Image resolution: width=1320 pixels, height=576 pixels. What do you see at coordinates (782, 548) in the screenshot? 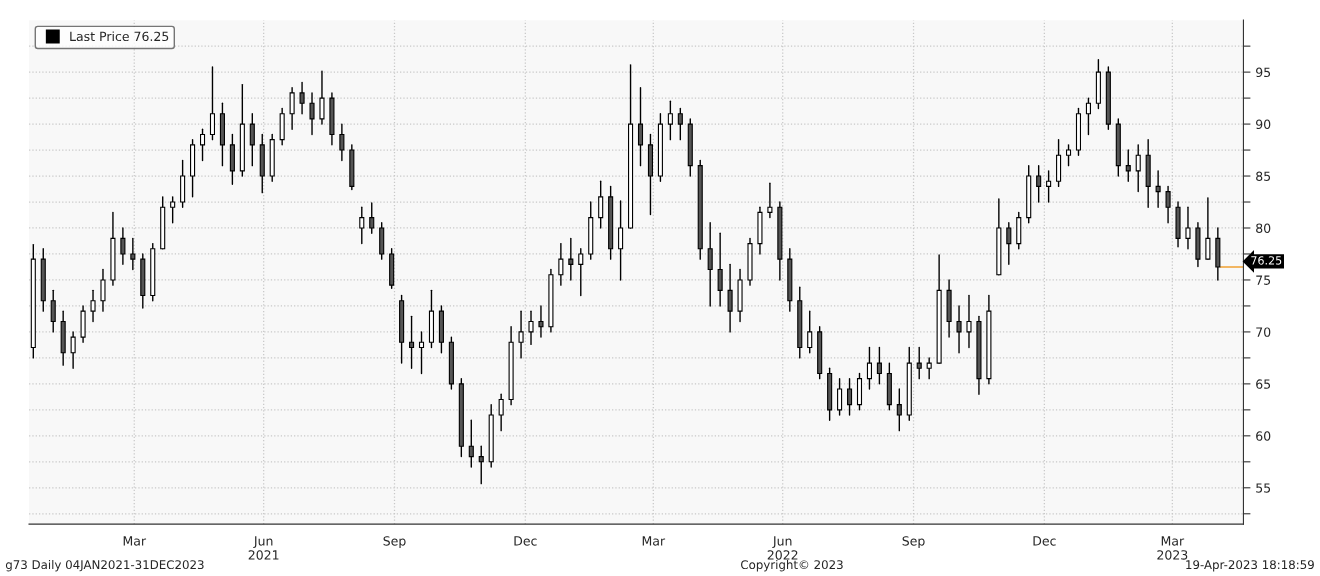
I see `x-tick-label: Jun 2022` at bounding box center [782, 548].